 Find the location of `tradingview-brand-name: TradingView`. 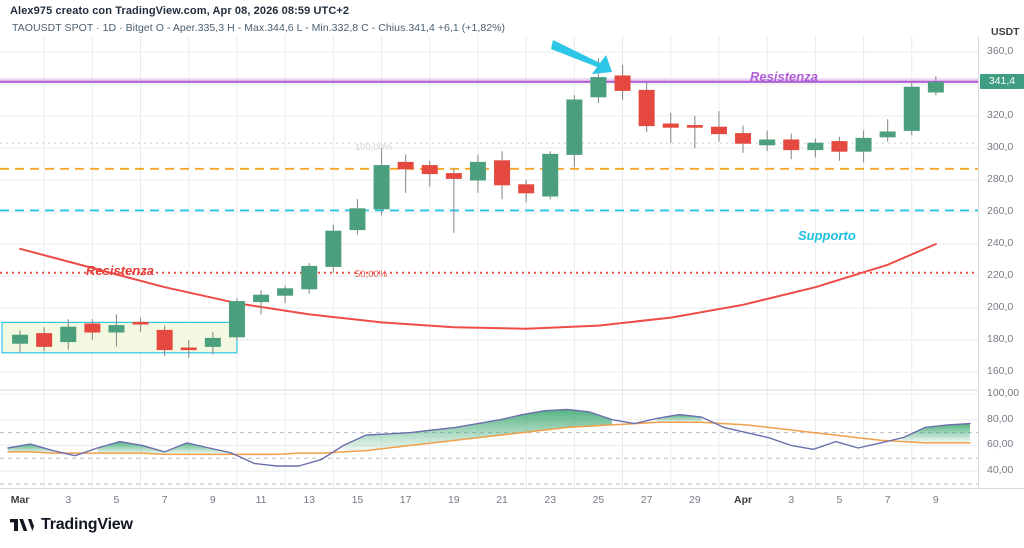

tradingview-brand-name: TradingView is located at coordinates (87, 524).